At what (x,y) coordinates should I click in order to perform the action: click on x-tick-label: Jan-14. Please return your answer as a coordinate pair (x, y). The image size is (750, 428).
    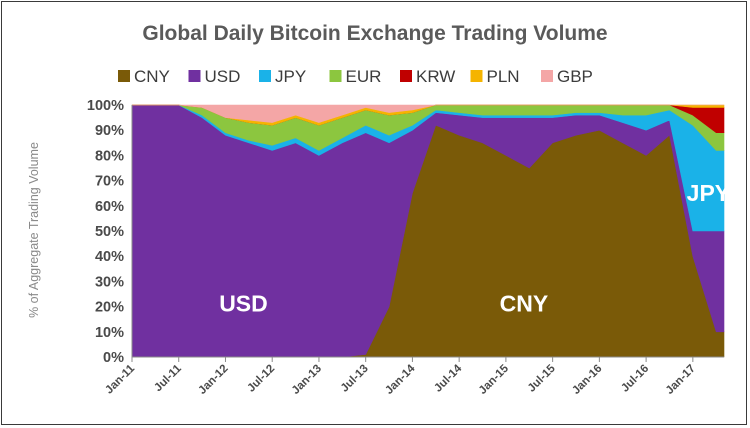
    Looking at the image, I should click on (400, 379).